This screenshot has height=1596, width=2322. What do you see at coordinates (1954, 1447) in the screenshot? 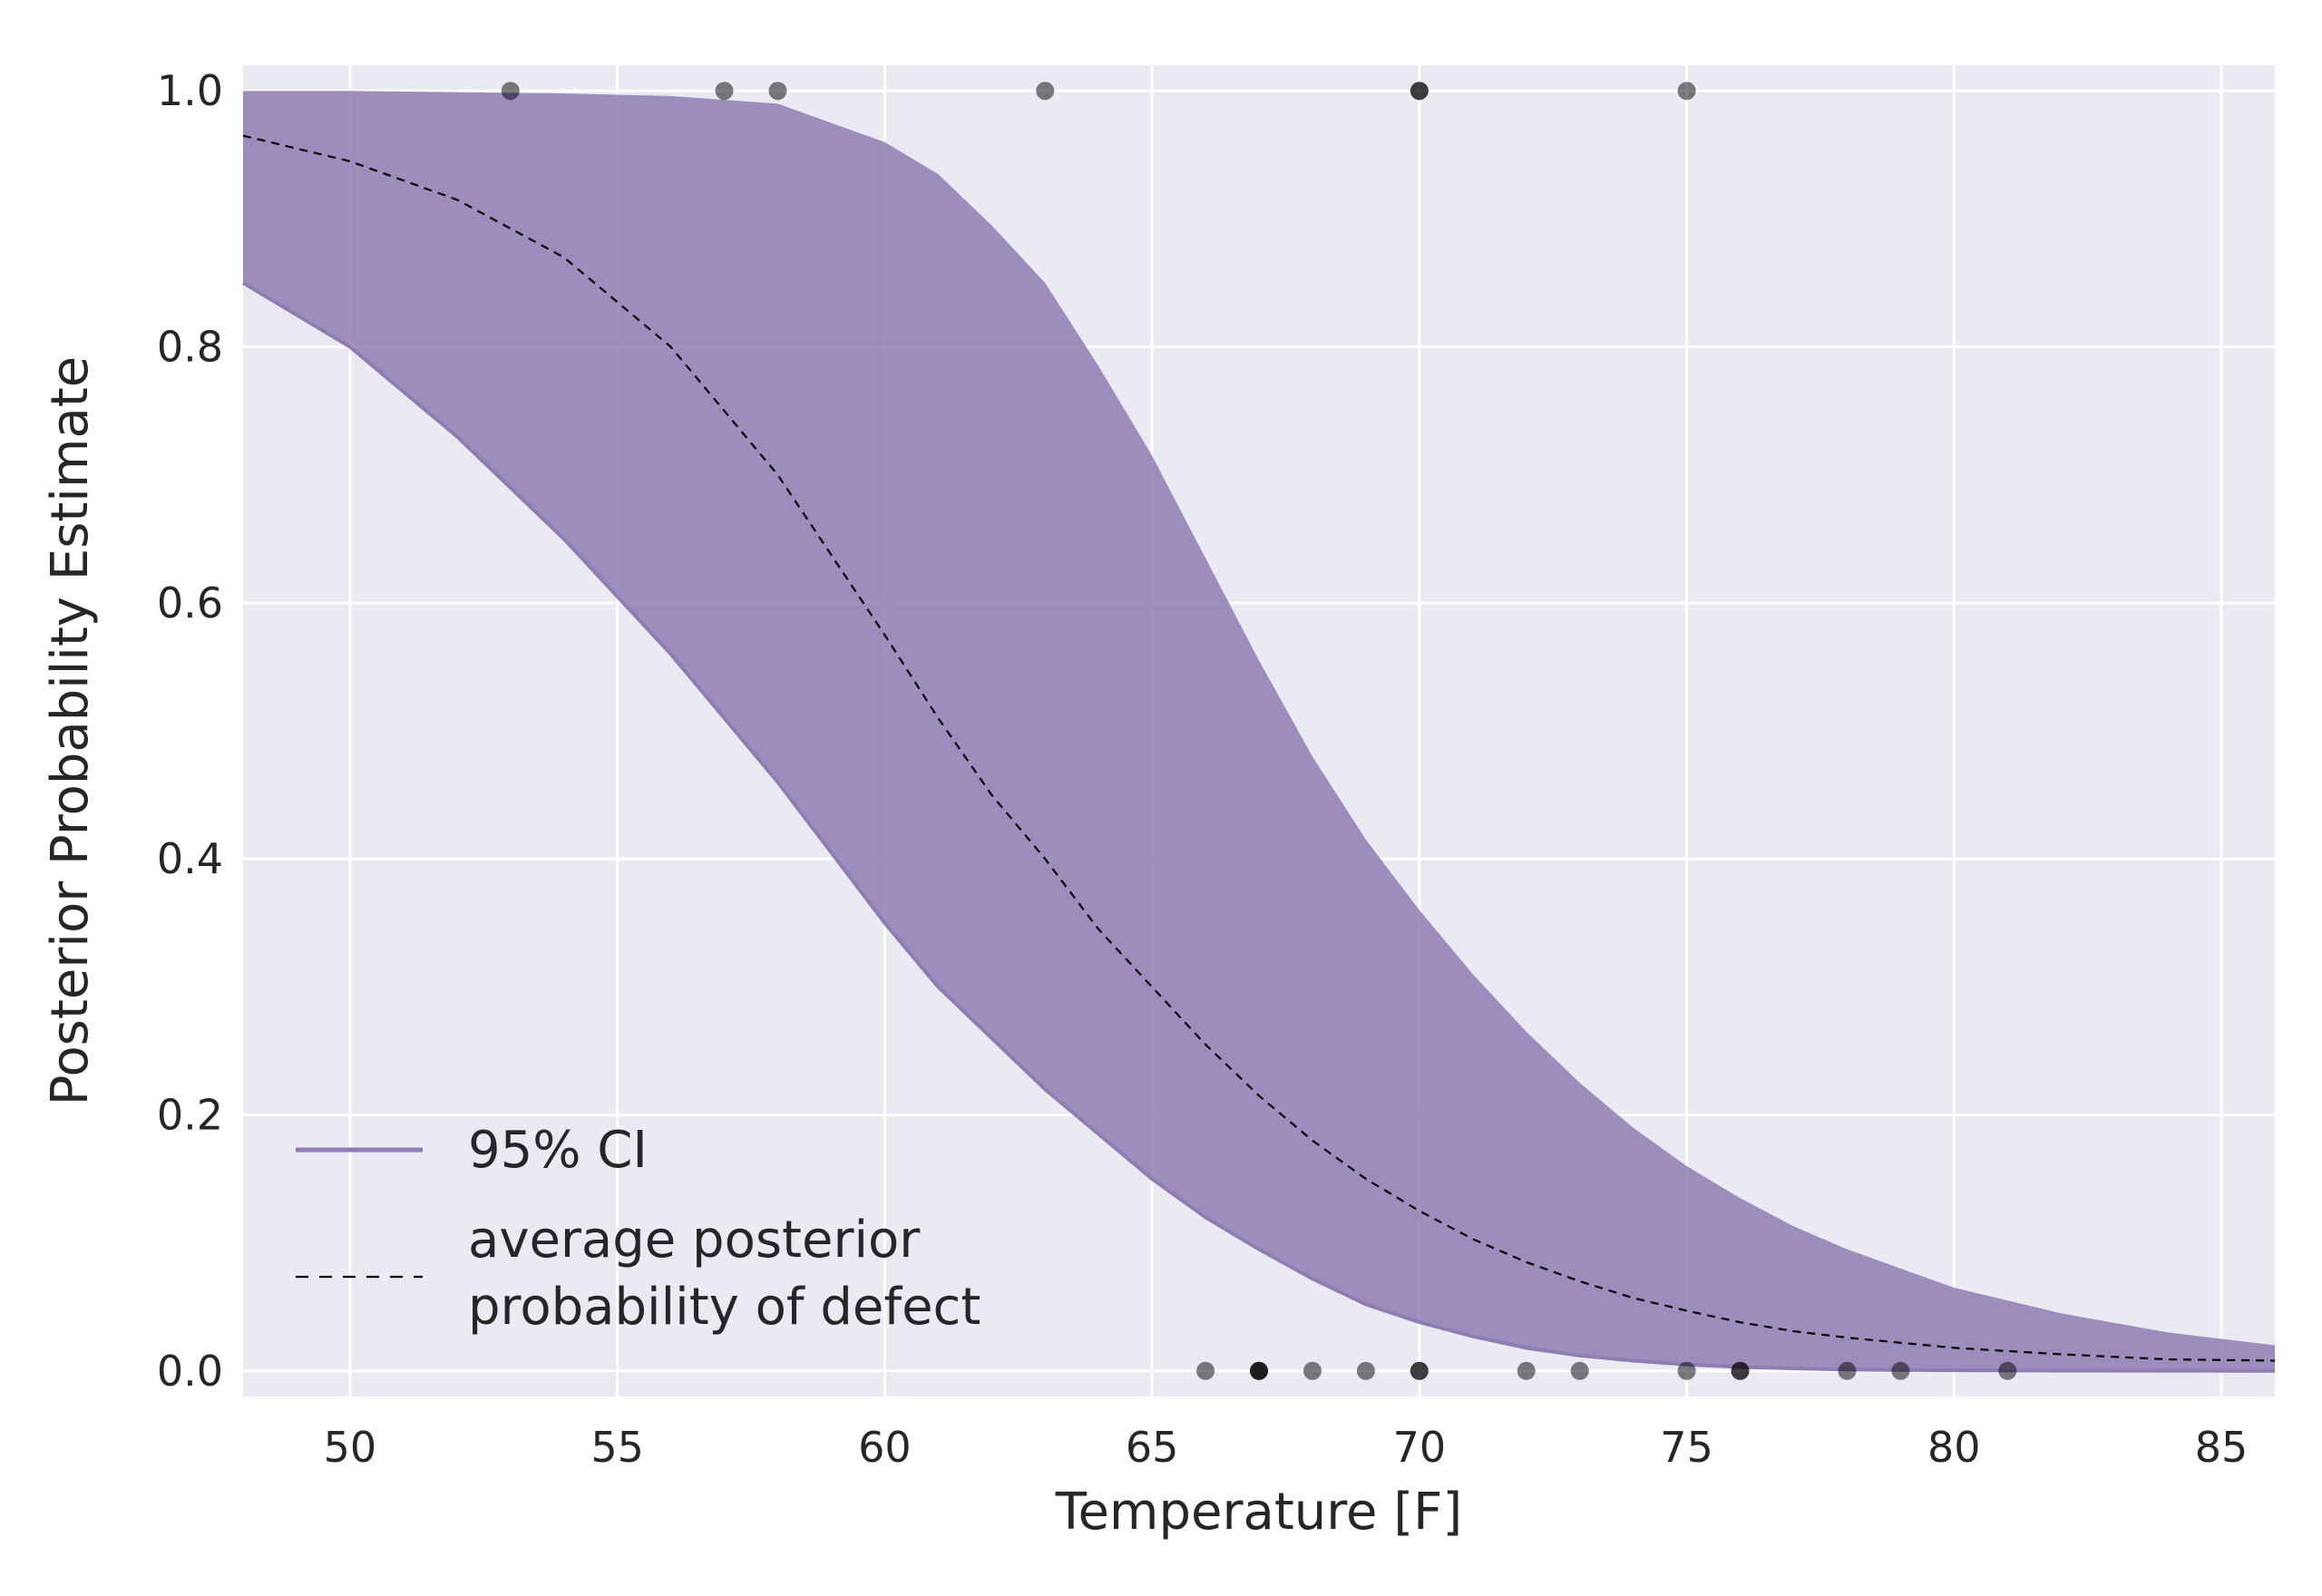
I see `x-tick-label: 80` at bounding box center [1954, 1447].